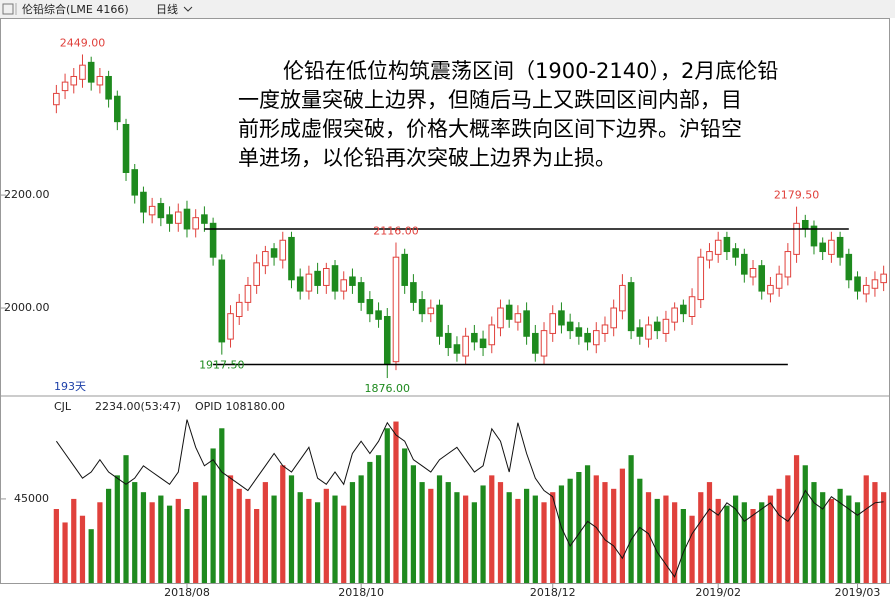  Describe the element at coordinates (31, 498) in the screenshot. I see `v-tick-label: 45000` at that location.